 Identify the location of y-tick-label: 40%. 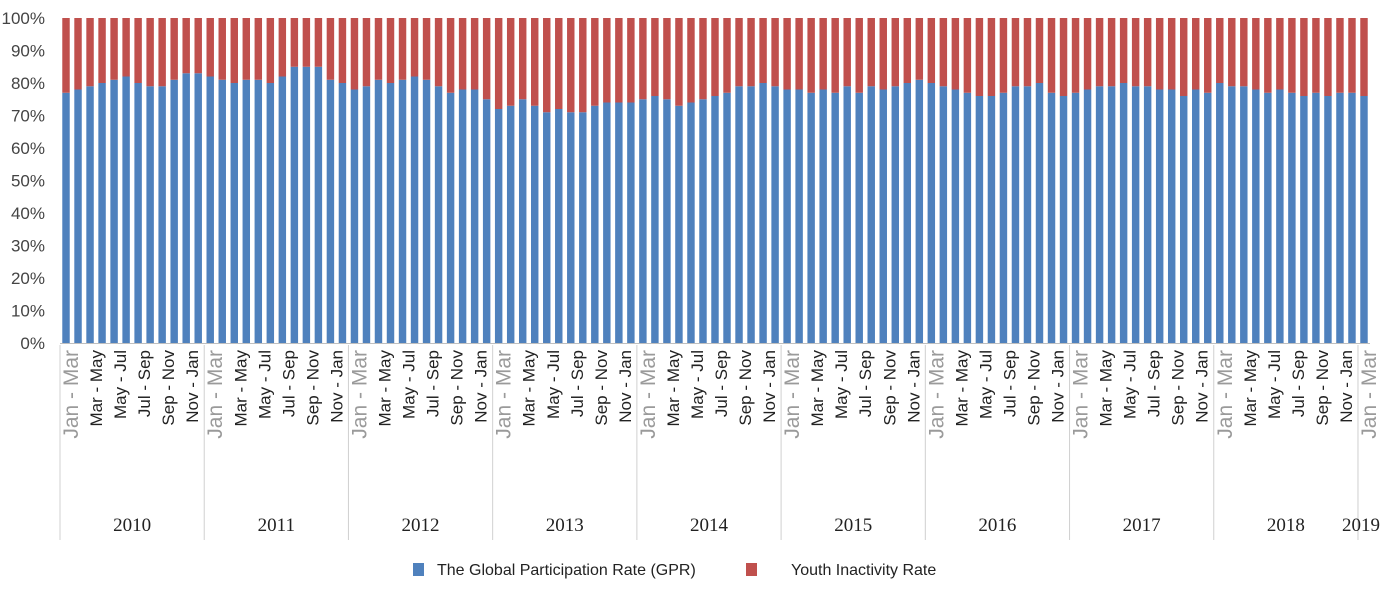
(28, 213).